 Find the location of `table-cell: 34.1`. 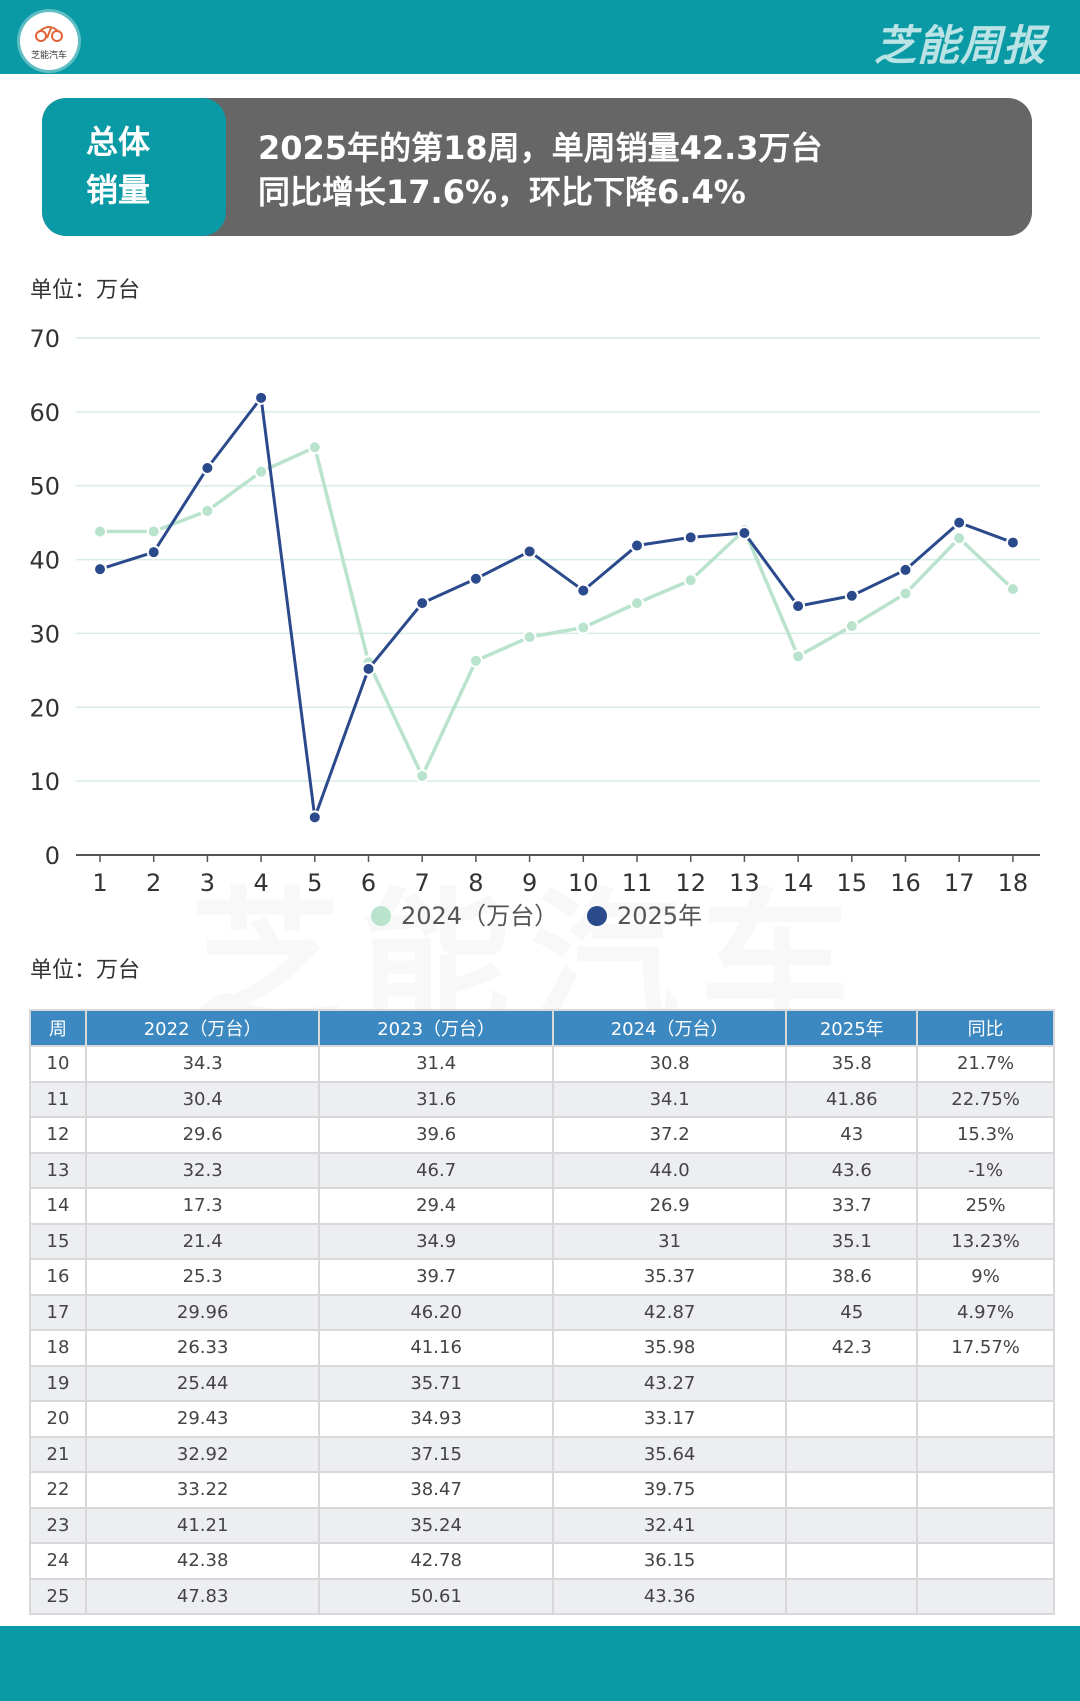

table-cell: 34.1 is located at coordinates (669, 1099).